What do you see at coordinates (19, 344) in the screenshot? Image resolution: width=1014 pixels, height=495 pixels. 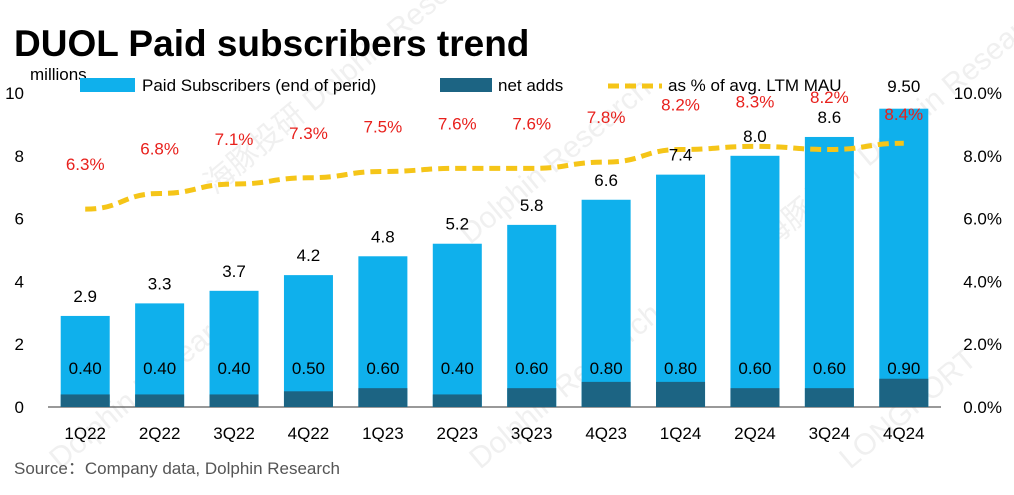 I see `y-left-tick-label: 2` at bounding box center [19, 344].